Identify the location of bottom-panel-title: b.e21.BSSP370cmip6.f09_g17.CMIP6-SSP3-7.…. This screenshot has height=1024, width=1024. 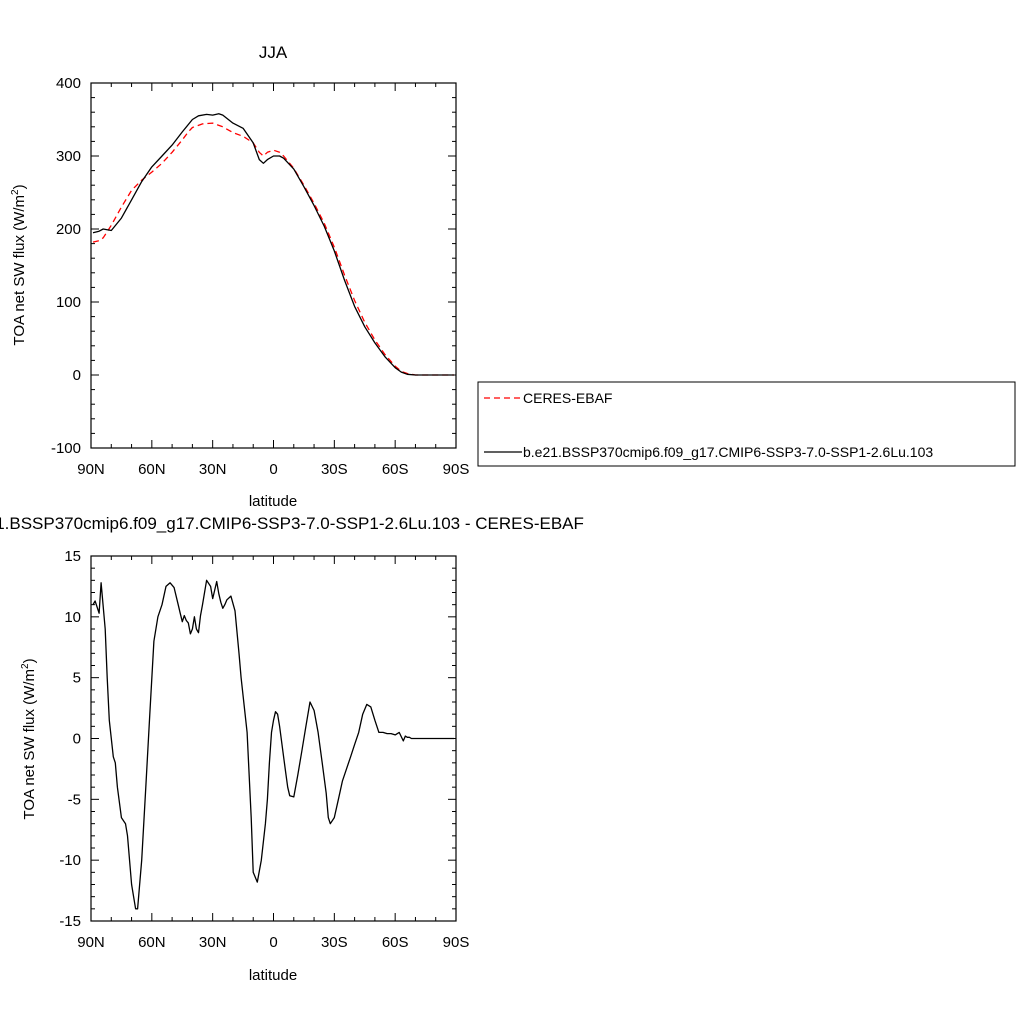
(292, 523).